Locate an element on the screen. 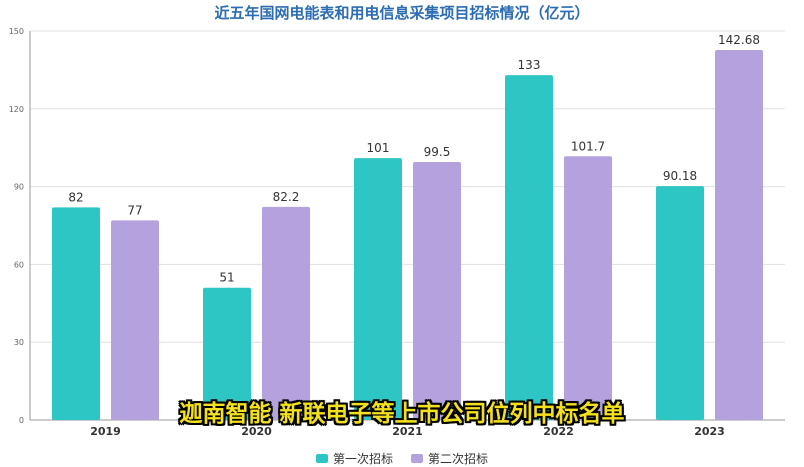  data-label: 82.2 is located at coordinates (286, 197).